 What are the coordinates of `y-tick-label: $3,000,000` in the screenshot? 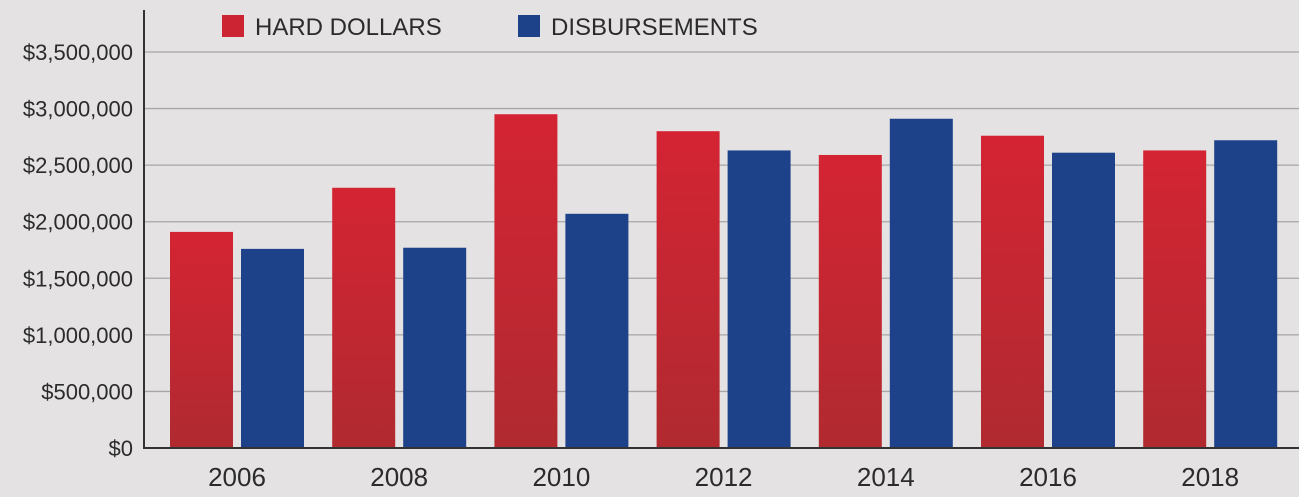 It's located at (78, 109).